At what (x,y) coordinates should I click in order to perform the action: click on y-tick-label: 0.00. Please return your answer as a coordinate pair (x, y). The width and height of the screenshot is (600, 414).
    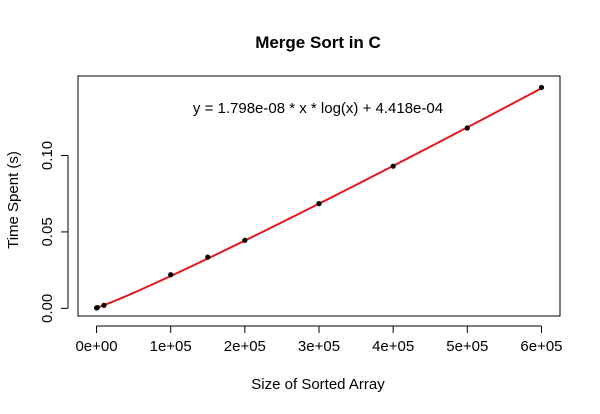
    Looking at the image, I should click on (47, 308).